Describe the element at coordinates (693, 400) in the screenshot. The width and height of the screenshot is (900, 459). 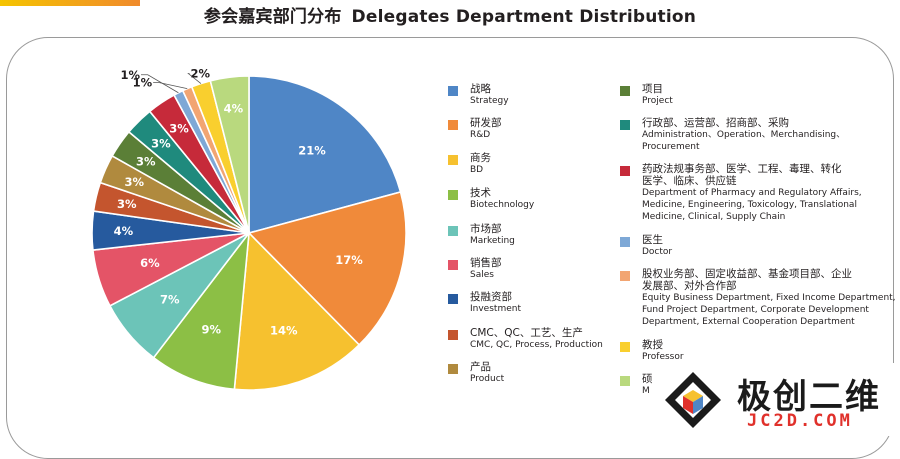
I see `watermark-logo-icon` at that location.